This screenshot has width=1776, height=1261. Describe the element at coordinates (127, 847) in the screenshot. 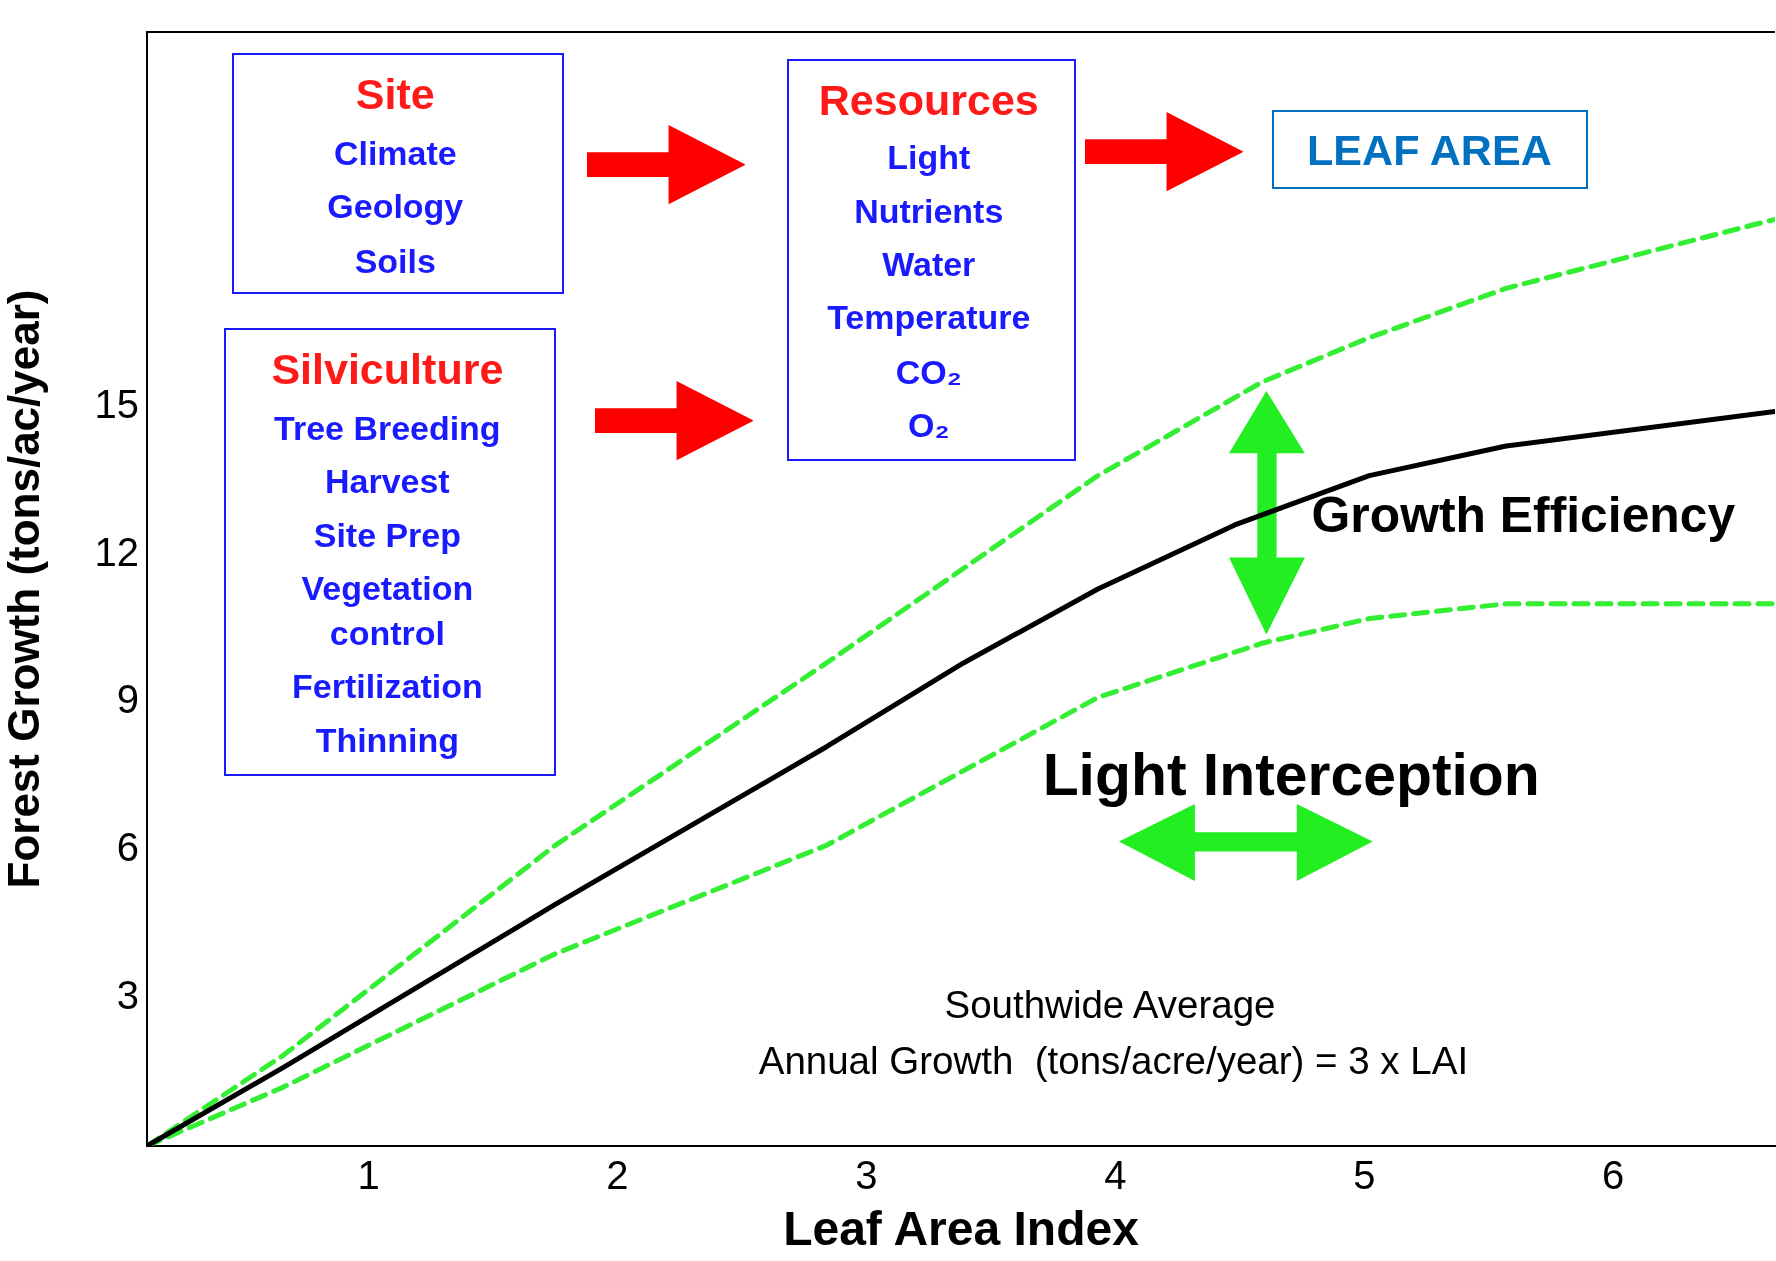

I see `y-tick-label: 6` at that location.